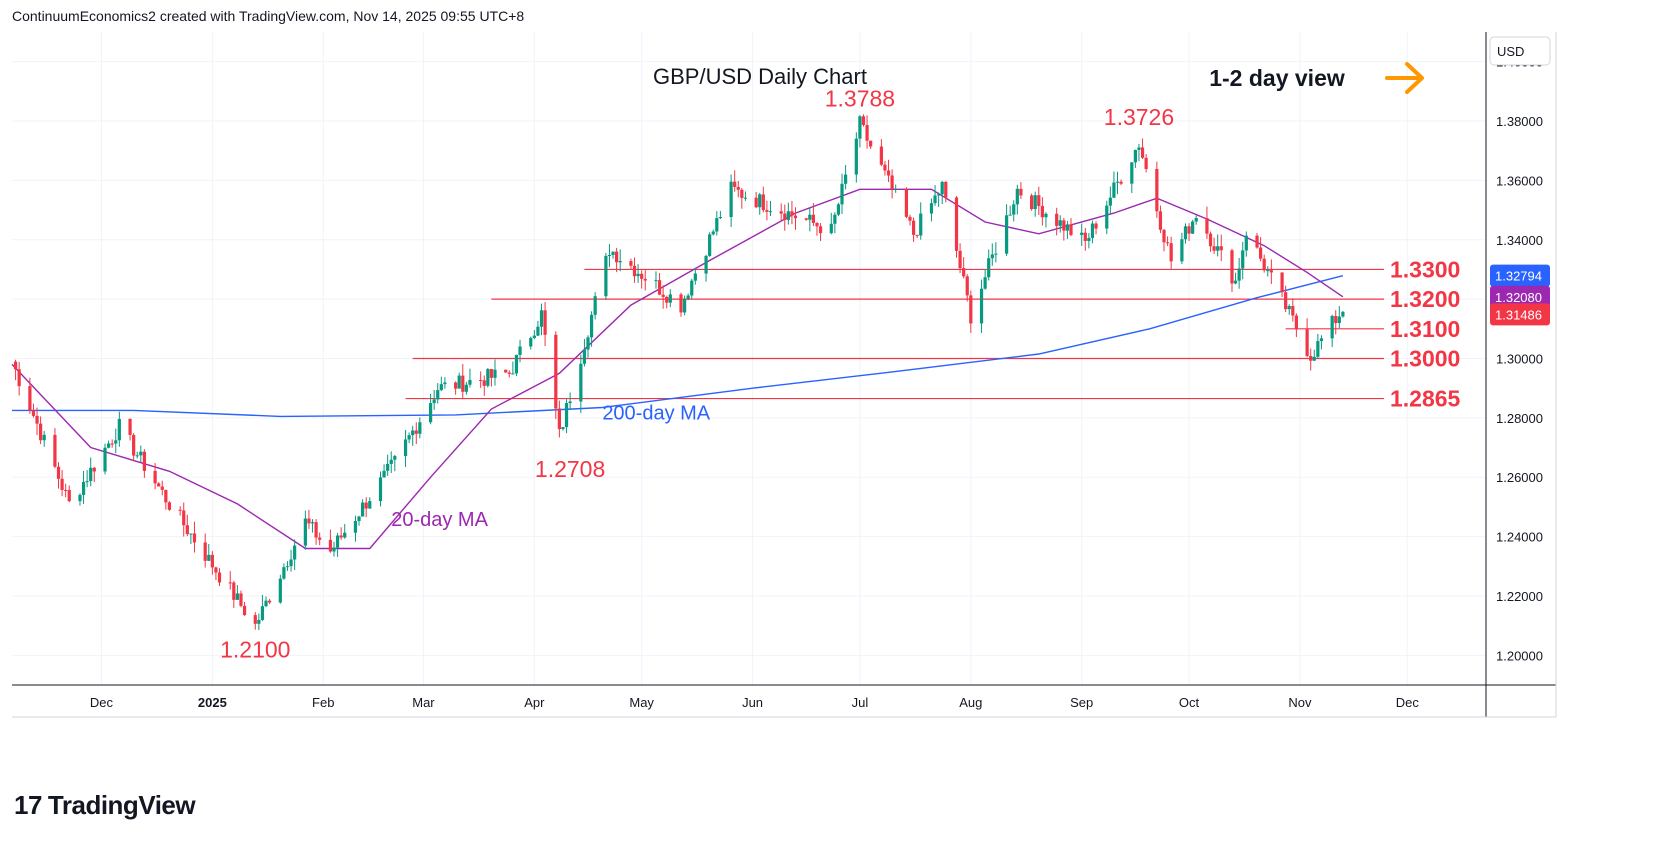 The height and width of the screenshot is (843, 1679). What do you see at coordinates (1139, 117) in the screenshot?
I see `price-annotation: 1.3726` at bounding box center [1139, 117].